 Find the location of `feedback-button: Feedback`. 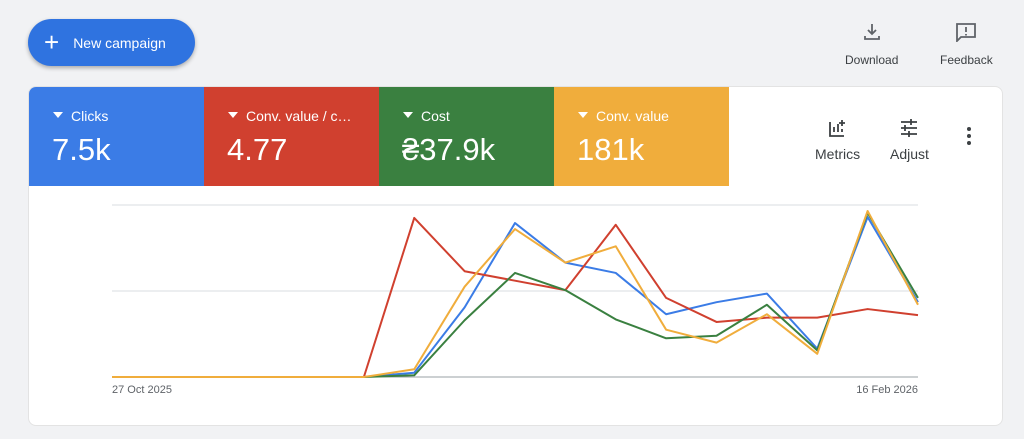

feedback-button: Feedback is located at coordinates (966, 44).